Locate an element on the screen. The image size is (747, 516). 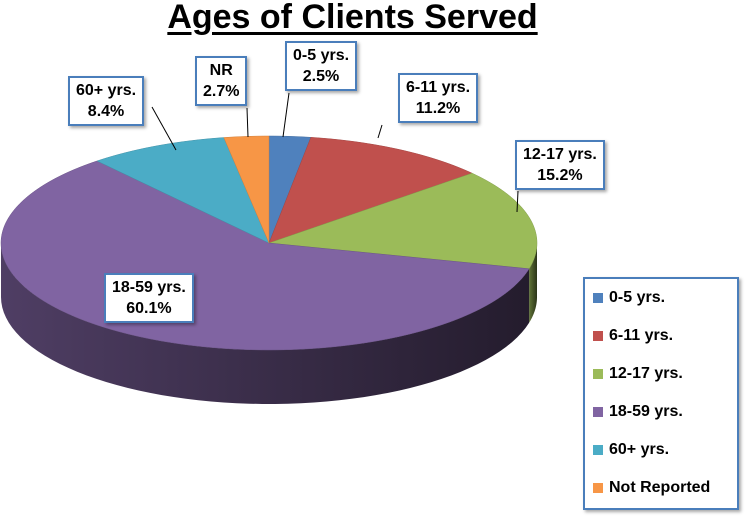
data-label-category: 12-17 yrs. is located at coordinates (560, 154).